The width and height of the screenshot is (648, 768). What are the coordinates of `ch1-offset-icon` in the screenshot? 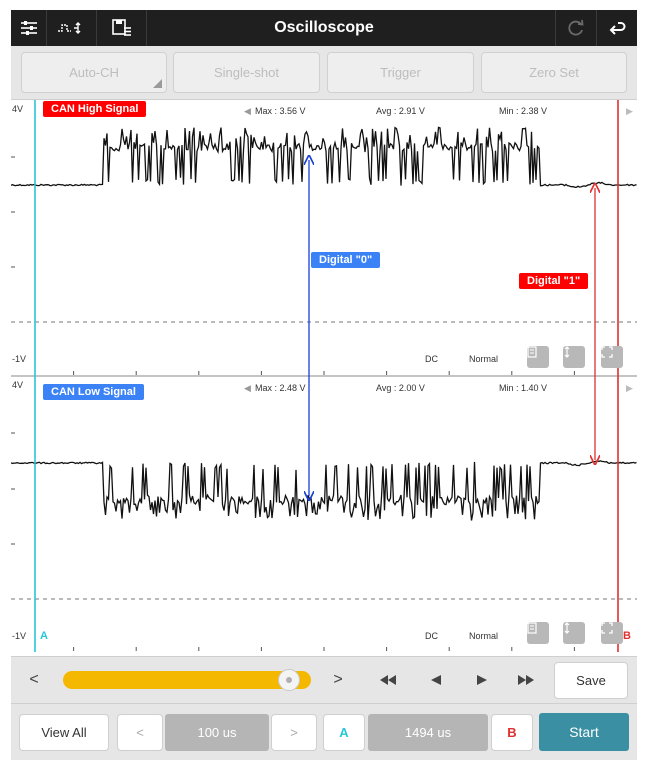 It's located at (567, 352).